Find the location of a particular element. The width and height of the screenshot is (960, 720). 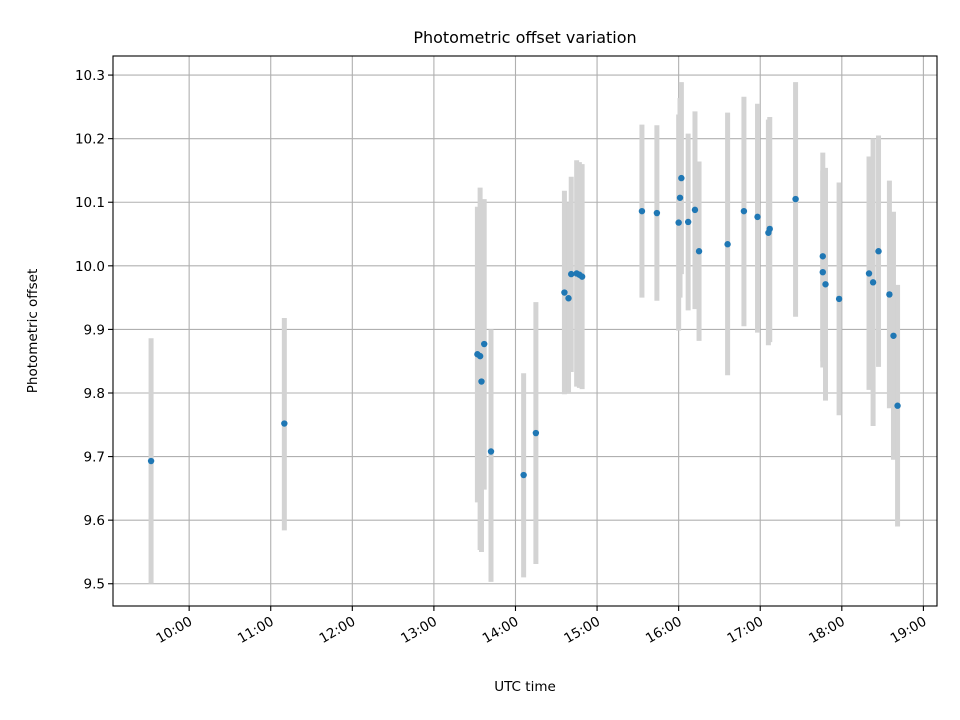

y-tick-label: 9.5 is located at coordinates (94, 585).